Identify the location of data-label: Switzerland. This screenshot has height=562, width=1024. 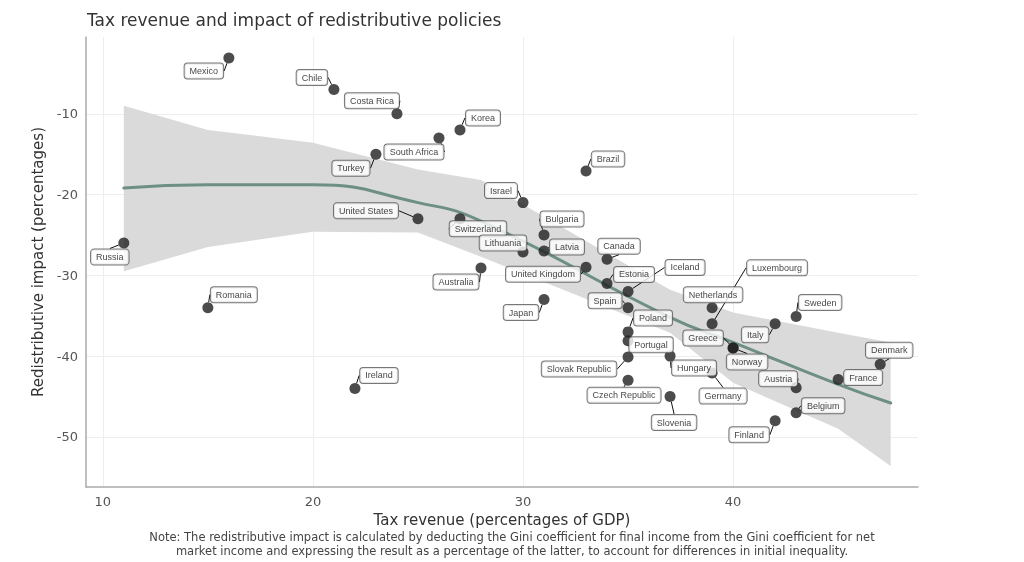
(478, 228).